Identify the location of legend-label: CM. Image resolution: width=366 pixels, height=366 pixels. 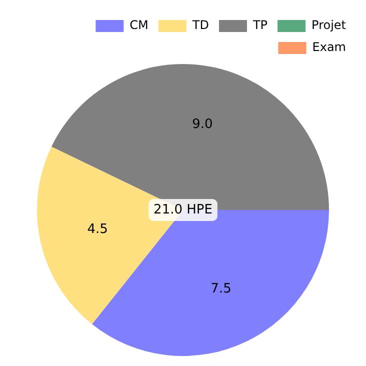
(139, 25).